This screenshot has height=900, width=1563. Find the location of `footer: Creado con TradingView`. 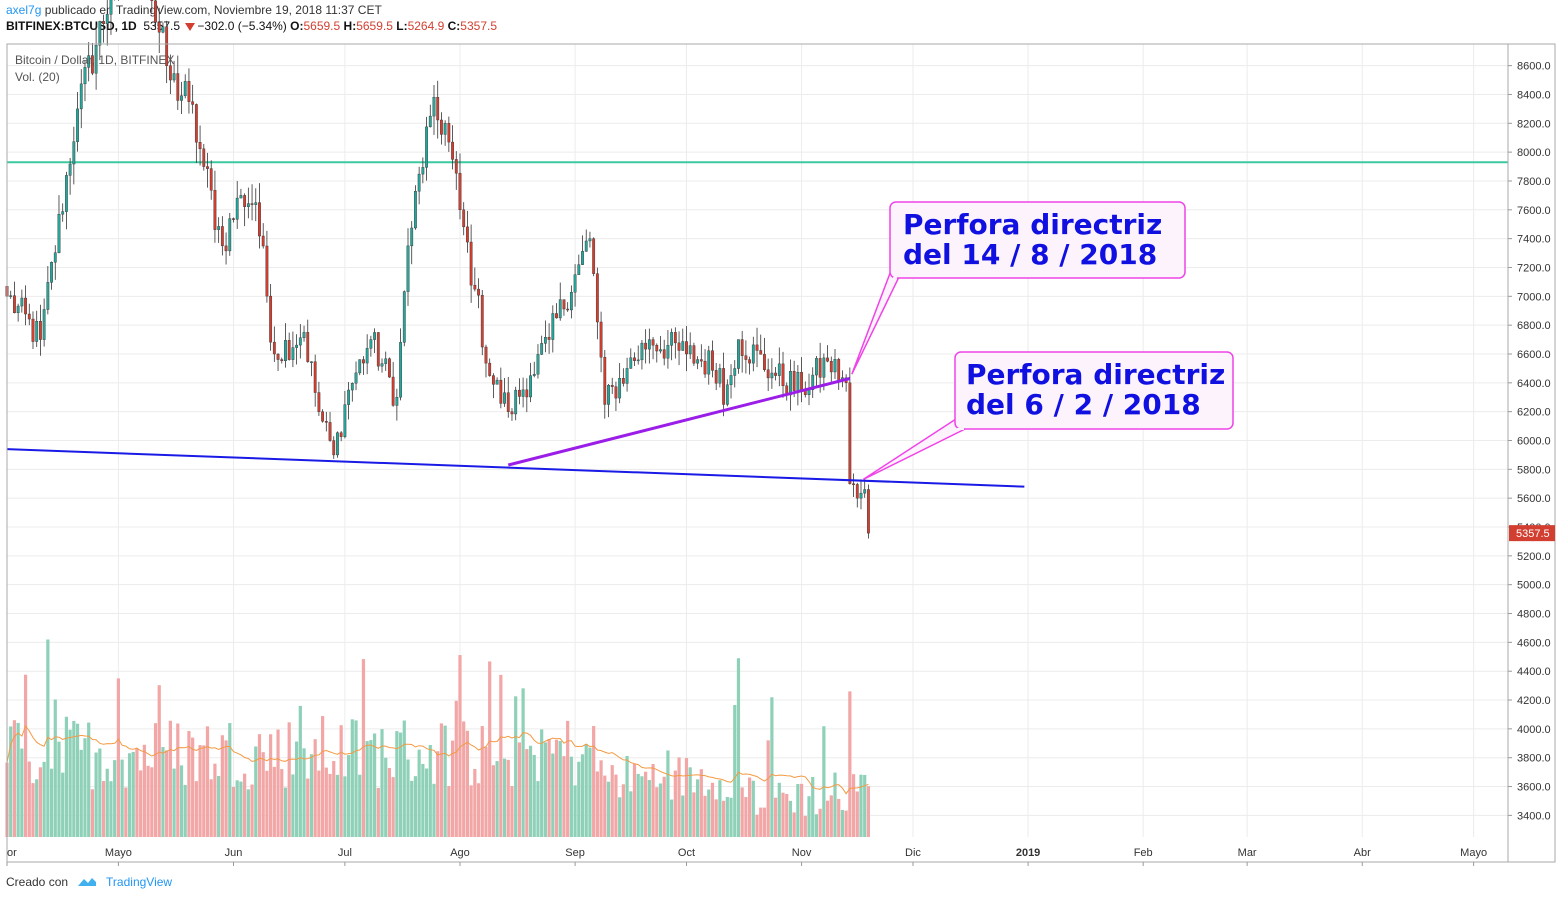

footer: Creado con TradingView is located at coordinates (89, 882).